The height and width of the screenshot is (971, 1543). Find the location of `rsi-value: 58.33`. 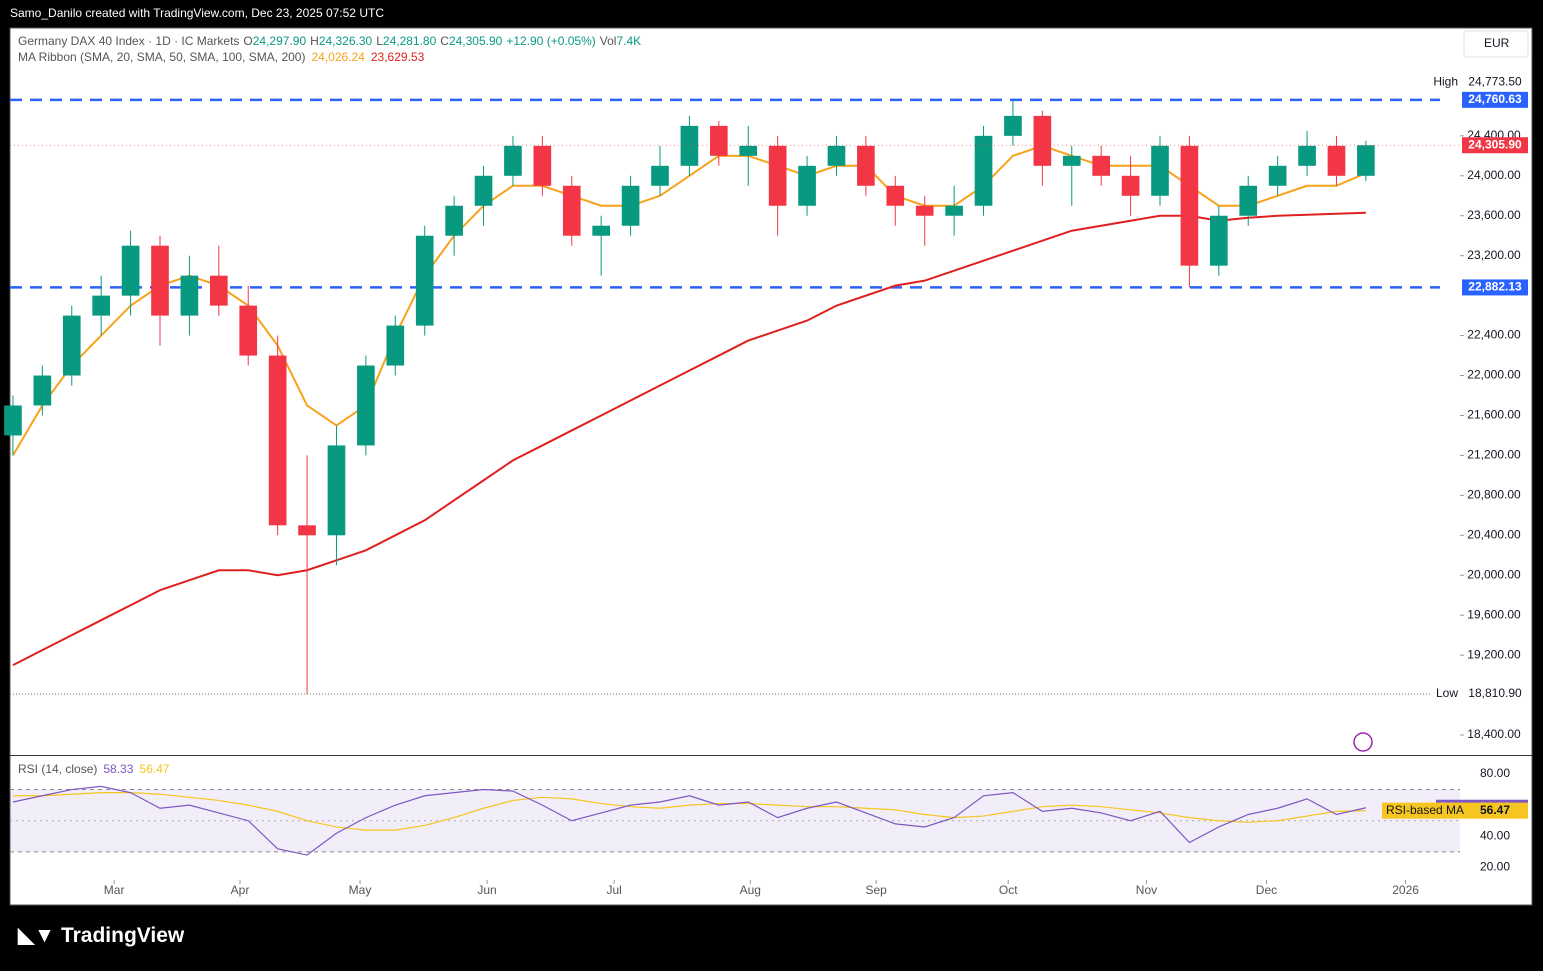

rsi-value: 58.33 is located at coordinates (118, 769).